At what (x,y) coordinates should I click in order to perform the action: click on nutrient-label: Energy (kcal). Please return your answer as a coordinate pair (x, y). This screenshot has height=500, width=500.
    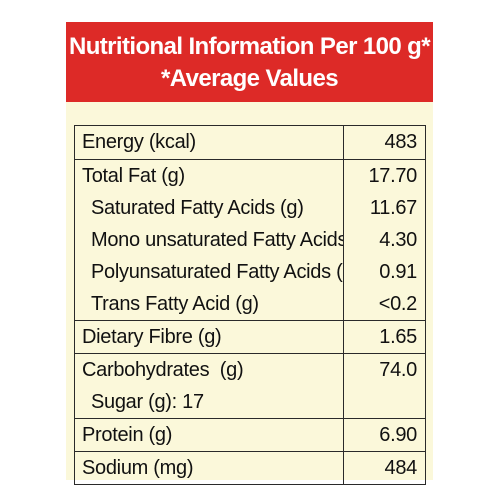
    Looking at the image, I should click on (139, 142).